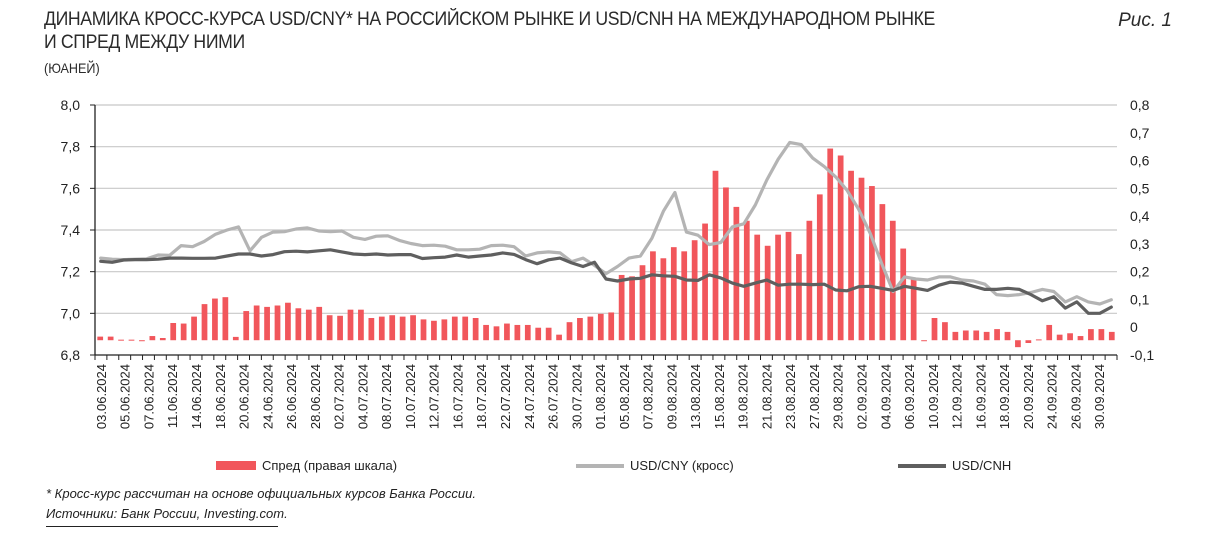 This screenshot has width=1226, height=537. Describe the element at coordinates (267, 396) in the screenshot. I see `svg-text: 24.06.2024` at that location.